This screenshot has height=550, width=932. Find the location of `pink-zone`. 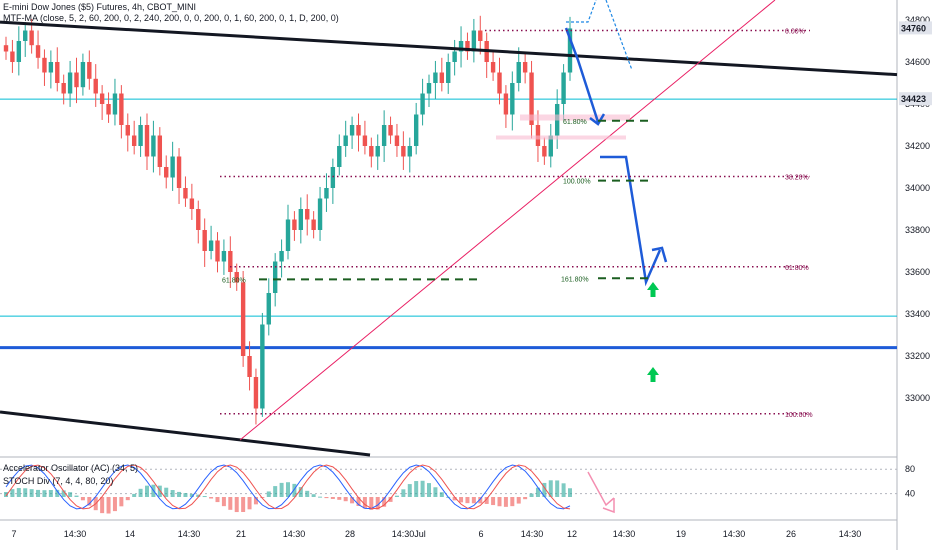

pink-zone is located at coordinates (575, 117).